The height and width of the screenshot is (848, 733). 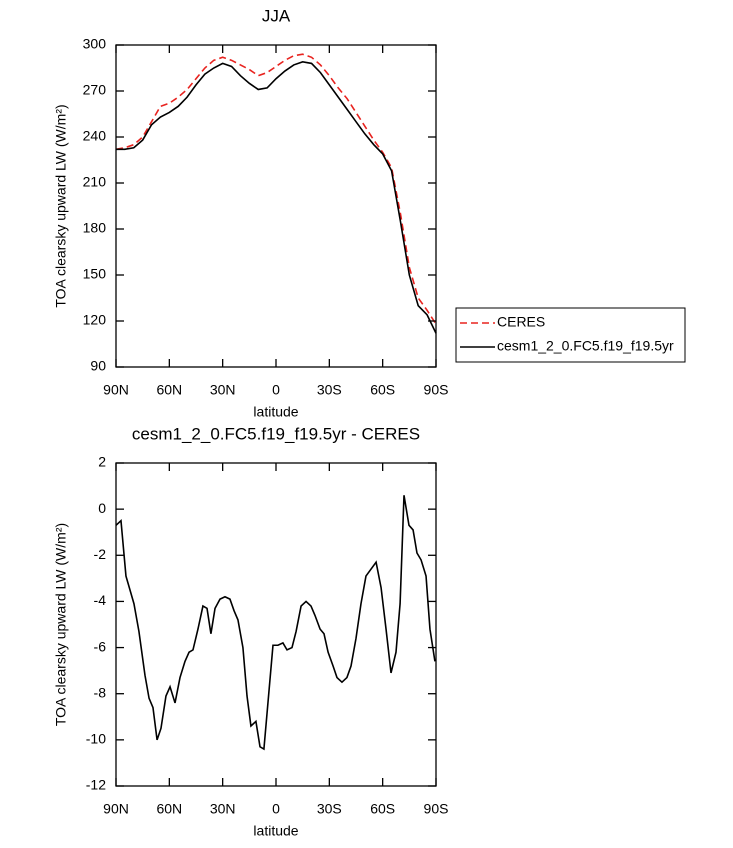 I want to click on legend-label: CERES, so click(x=521, y=322).